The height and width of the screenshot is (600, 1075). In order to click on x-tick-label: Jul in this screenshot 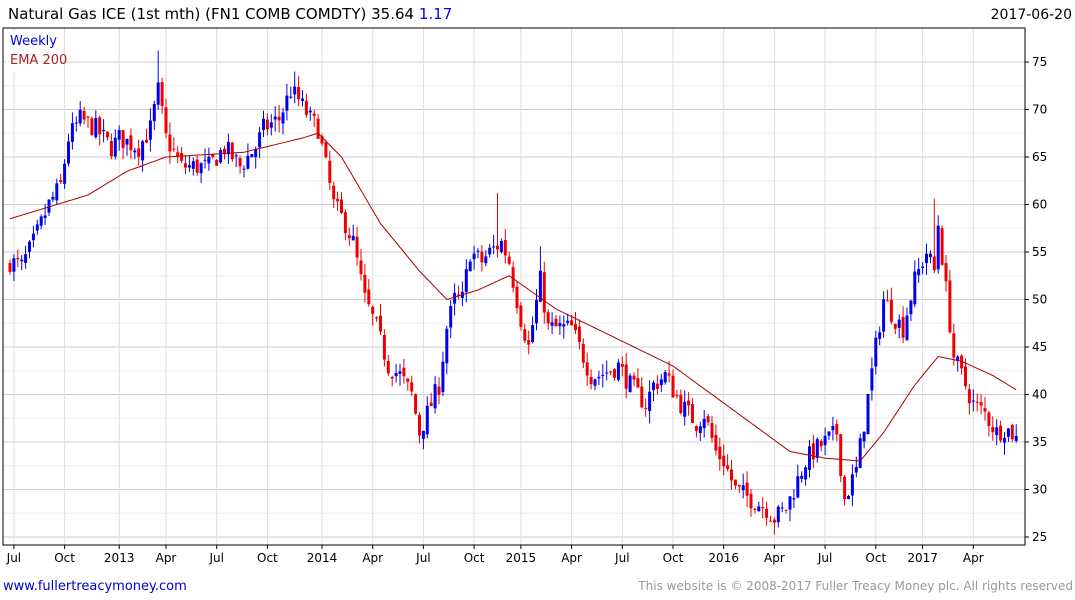, I will do `click(824, 558)`.